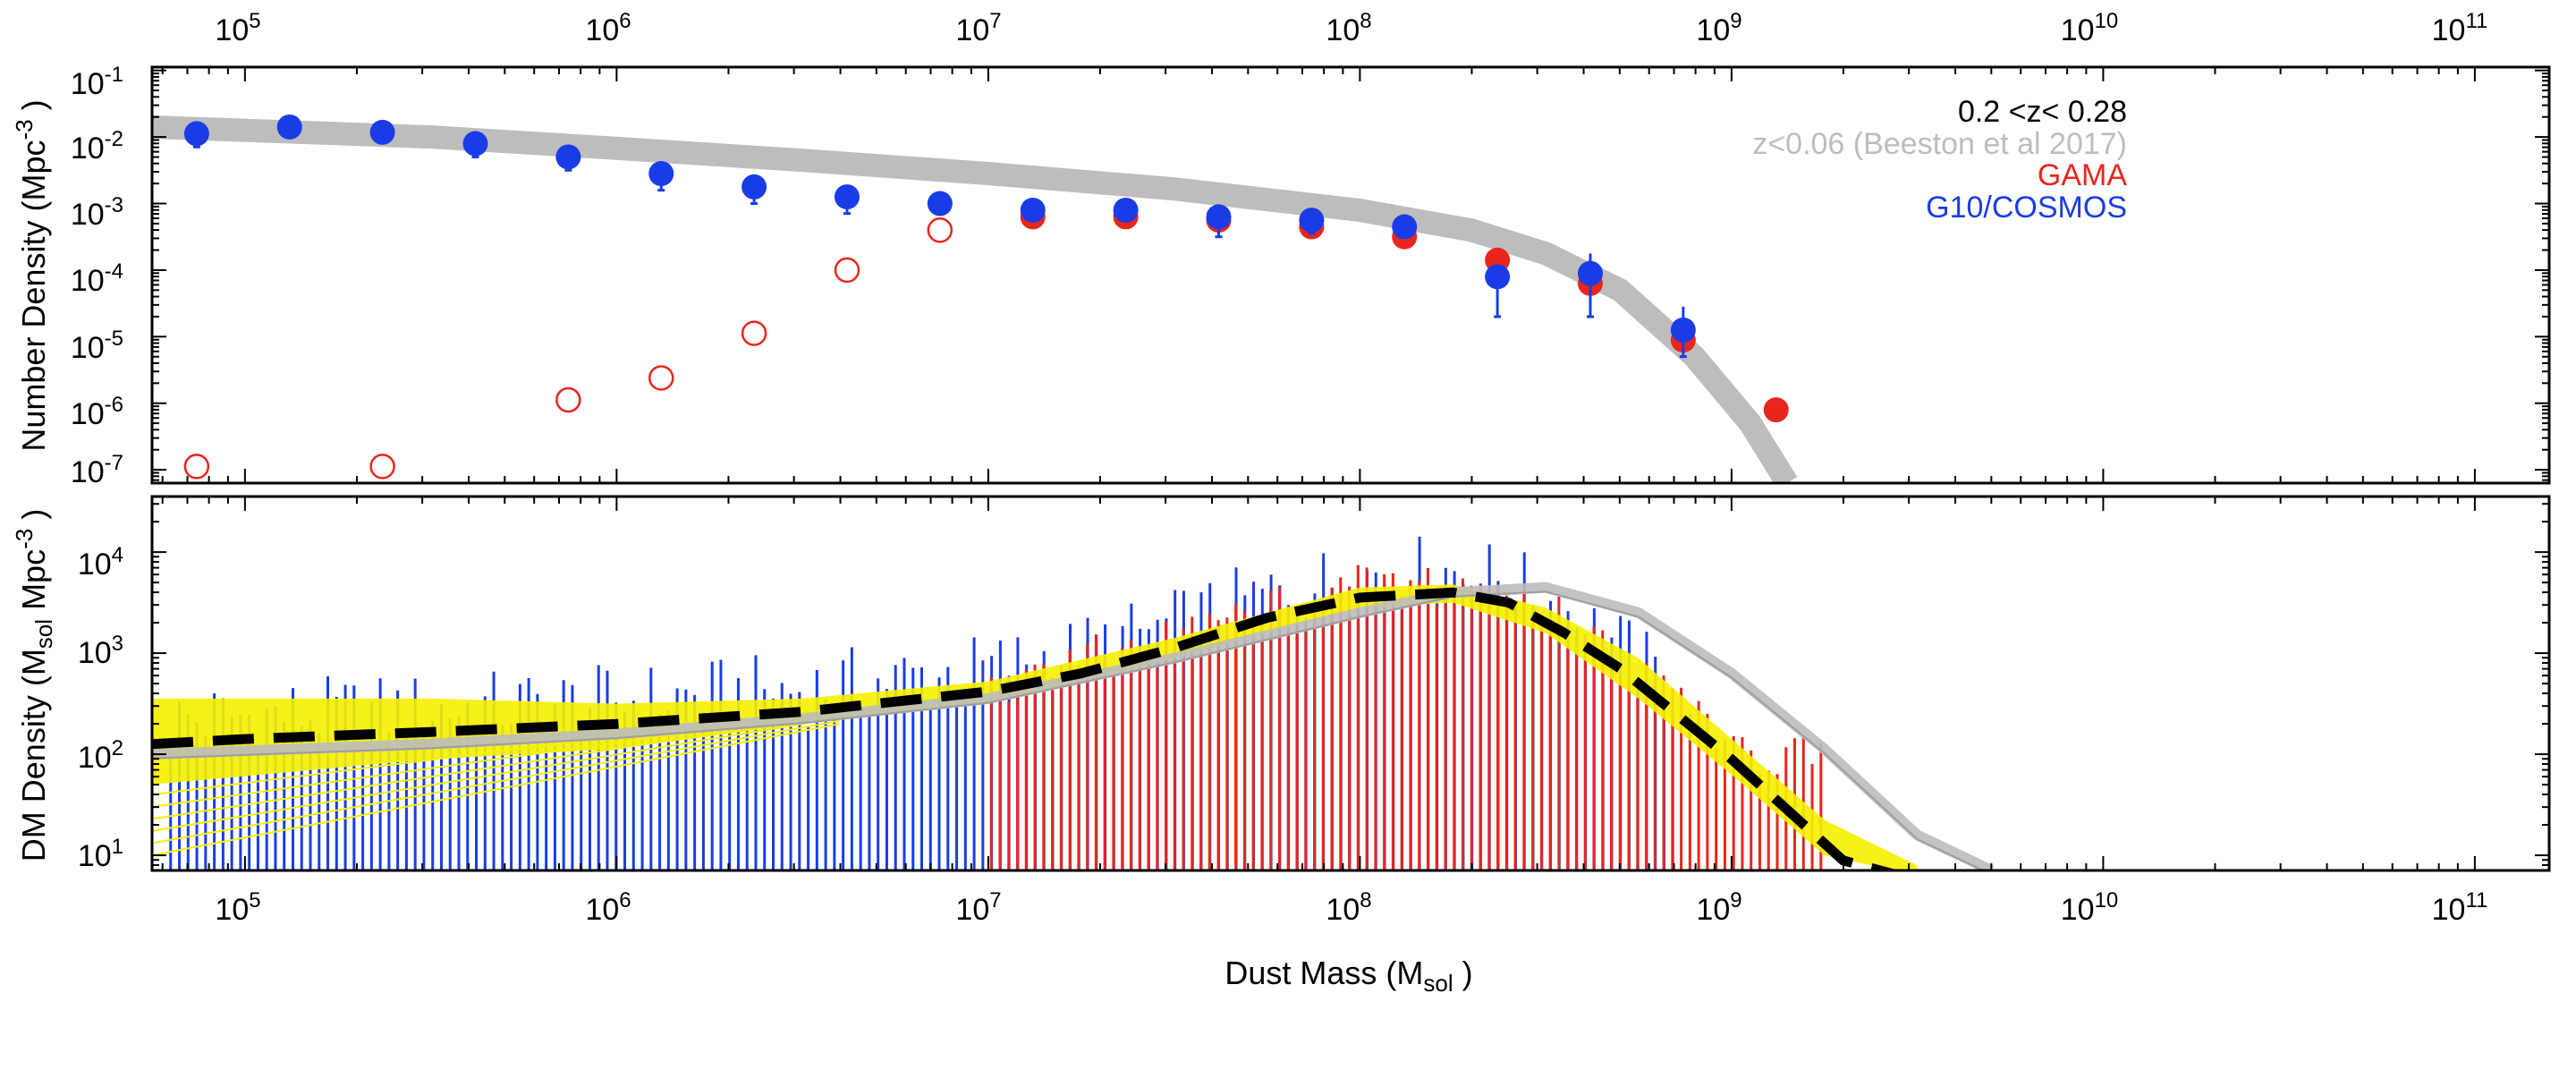 The height and width of the screenshot is (1078, 2576). Describe the element at coordinates (1348, 907) in the screenshot. I see `x-tick-label-bottom: 10⁸` at that location.